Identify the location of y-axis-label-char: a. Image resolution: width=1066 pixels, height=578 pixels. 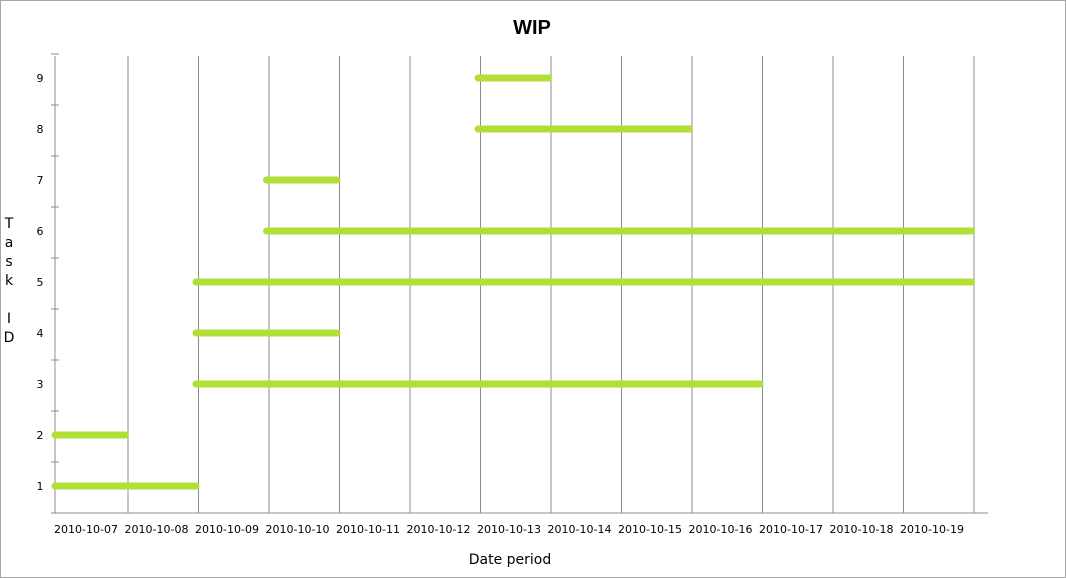
(9, 243).